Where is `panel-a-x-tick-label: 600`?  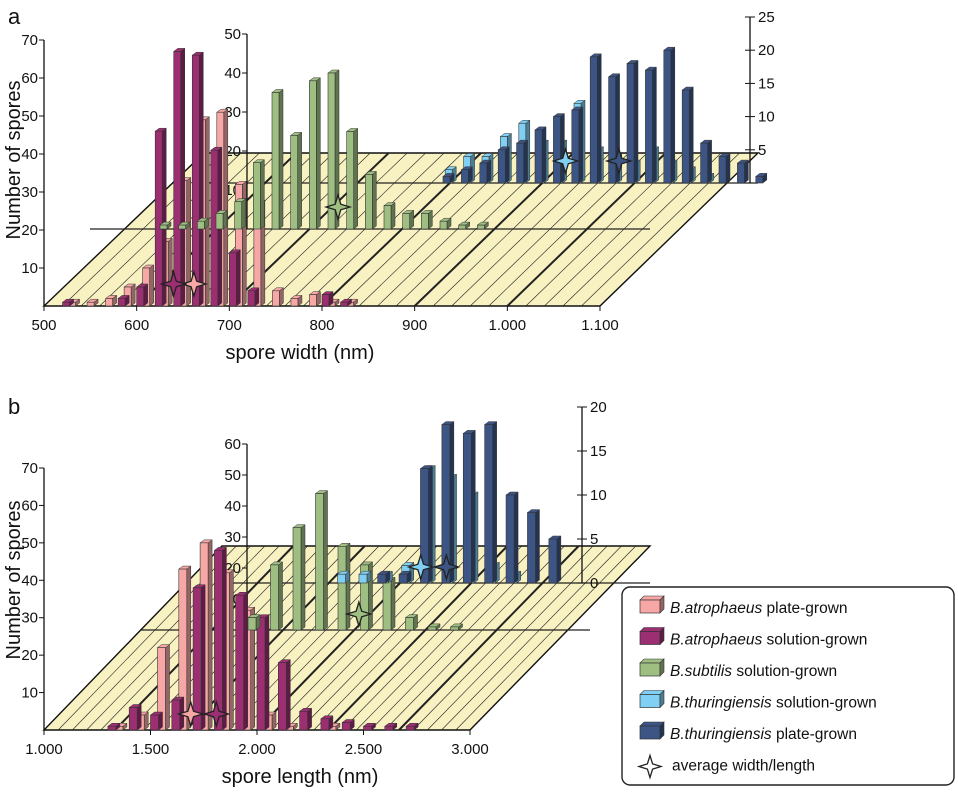 panel-a-x-tick-label: 600 is located at coordinates (136, 325).